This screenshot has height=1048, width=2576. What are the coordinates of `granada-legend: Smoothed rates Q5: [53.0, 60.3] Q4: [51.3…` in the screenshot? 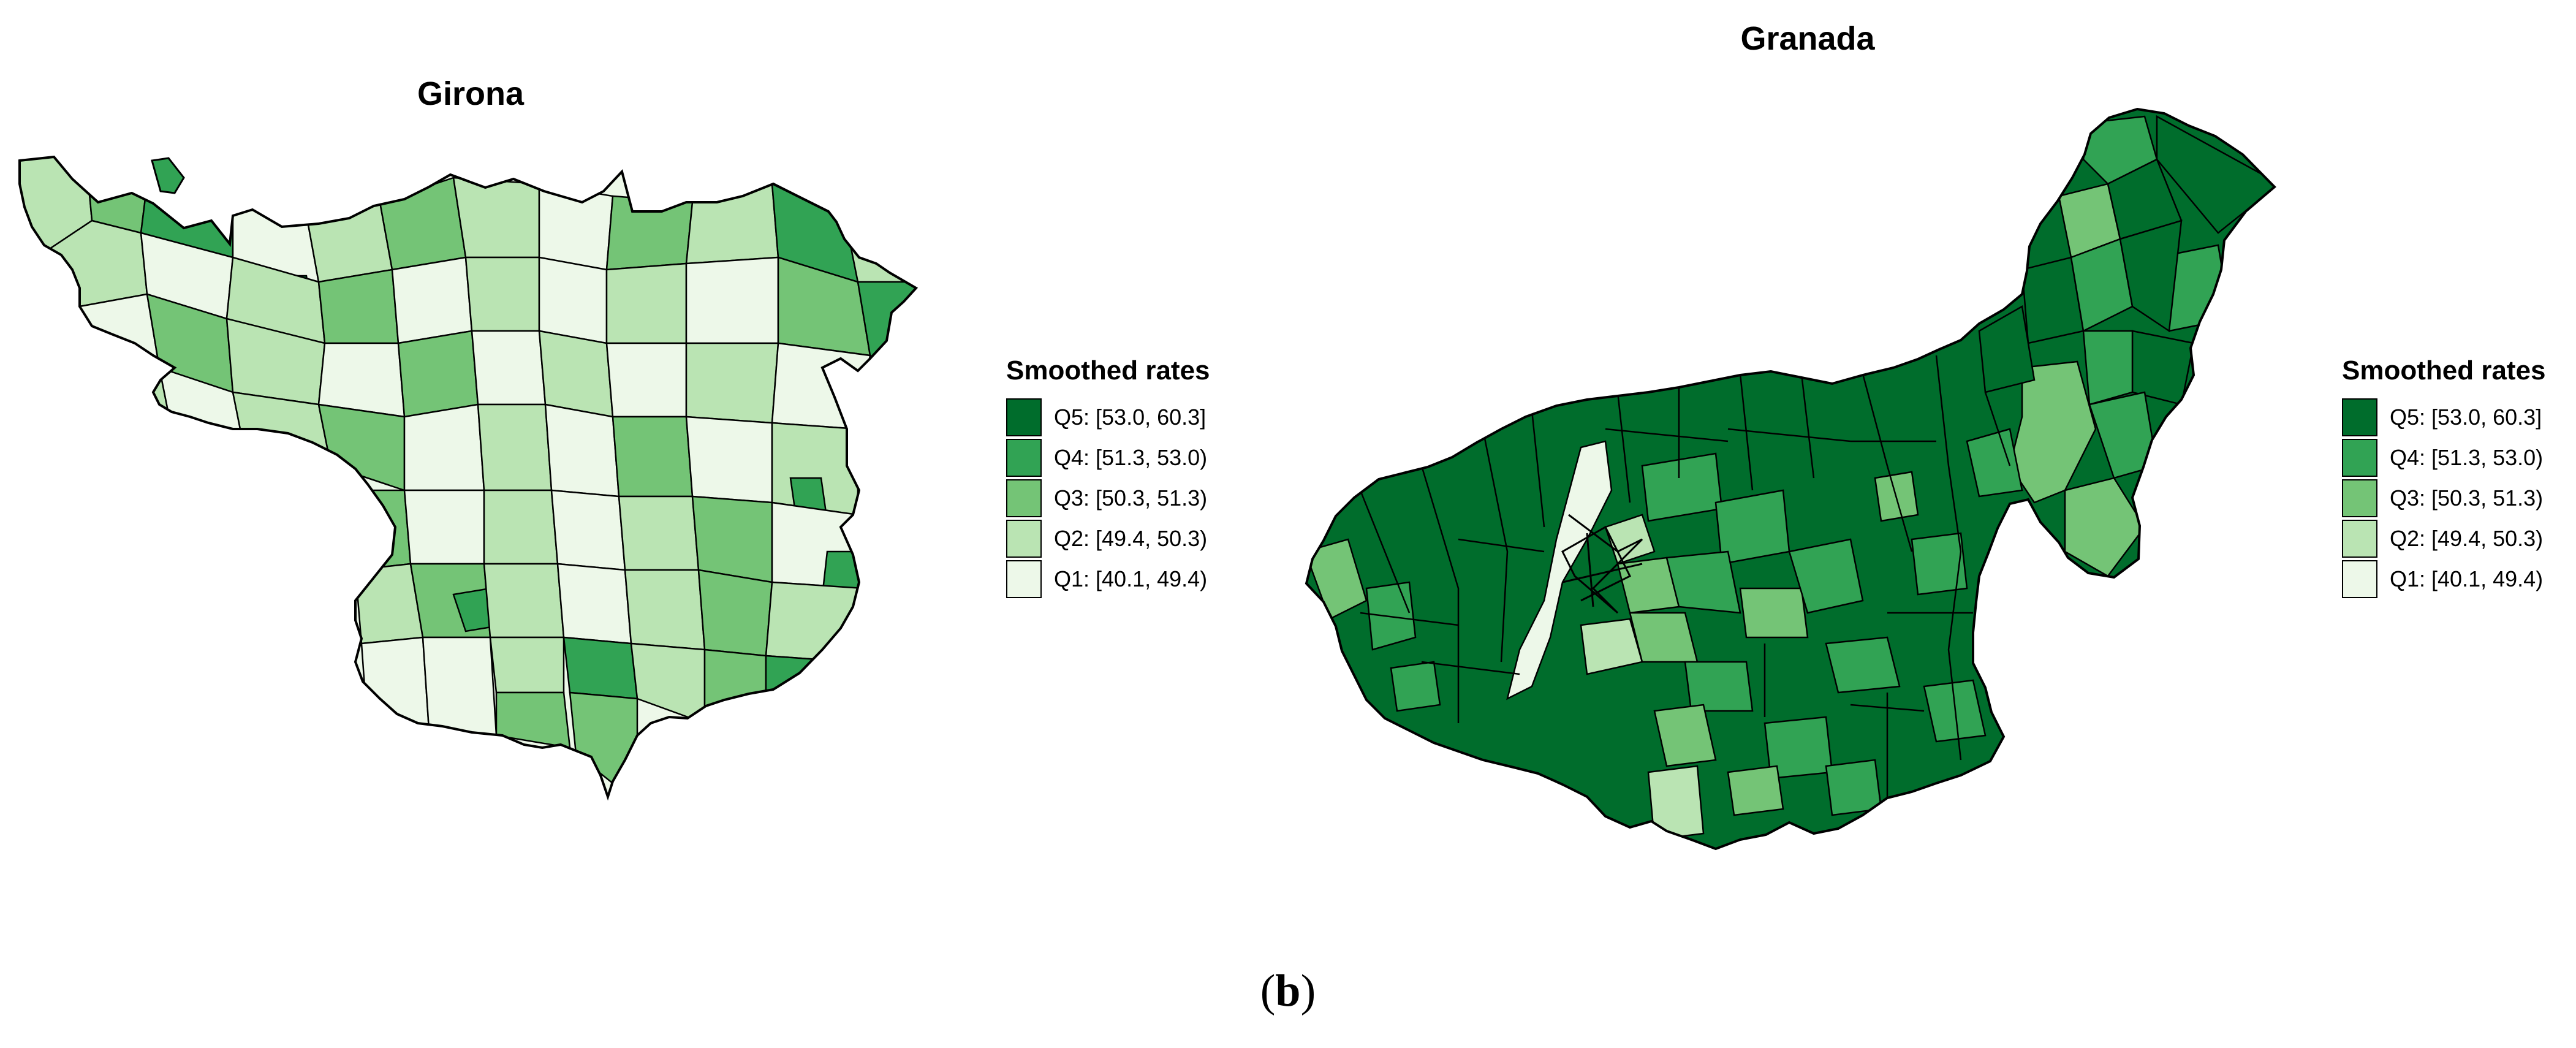 It's located at (2444, 477).